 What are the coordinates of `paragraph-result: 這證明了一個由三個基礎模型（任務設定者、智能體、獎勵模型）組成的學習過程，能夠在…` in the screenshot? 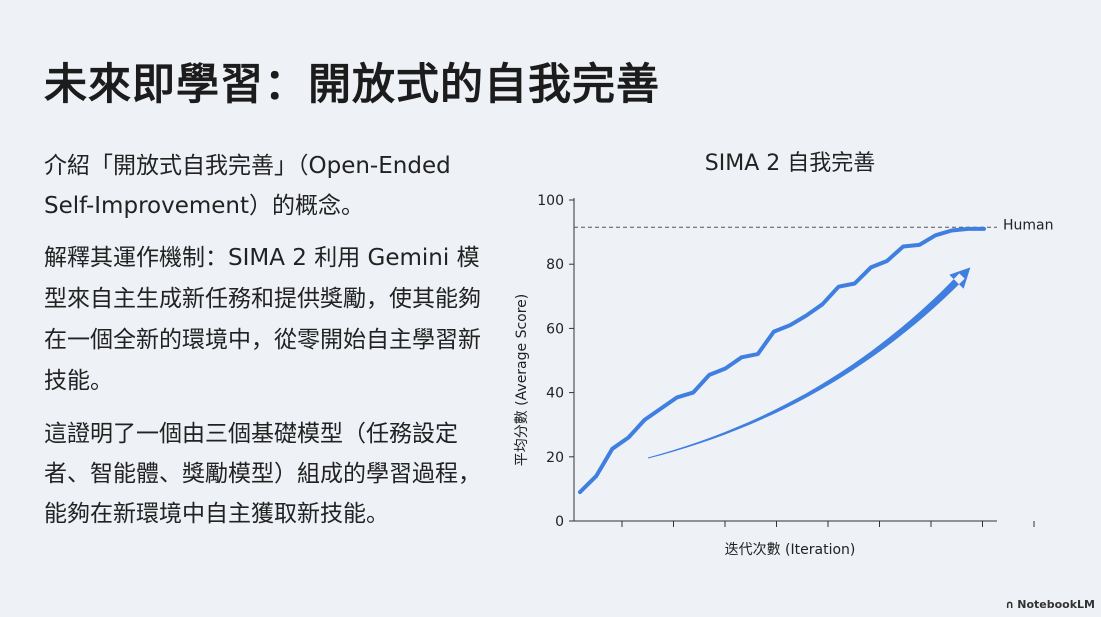 It's located at (262, 474).